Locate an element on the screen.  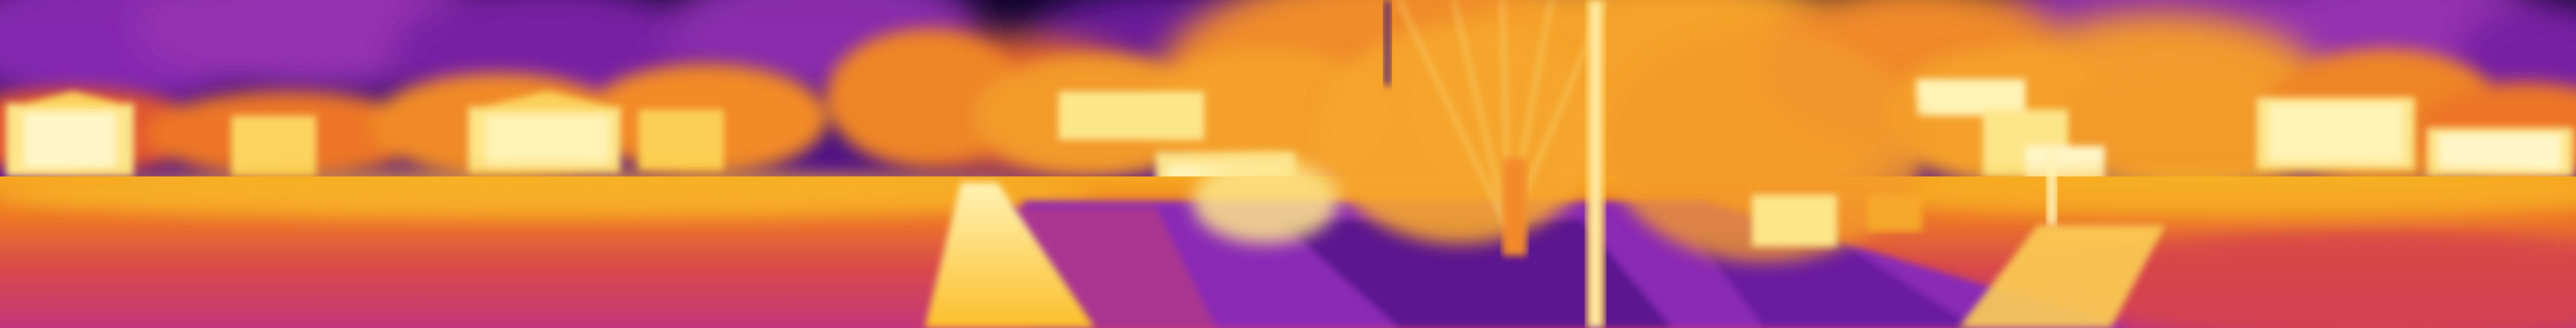
footpath is located at coordinates (1010, 255).